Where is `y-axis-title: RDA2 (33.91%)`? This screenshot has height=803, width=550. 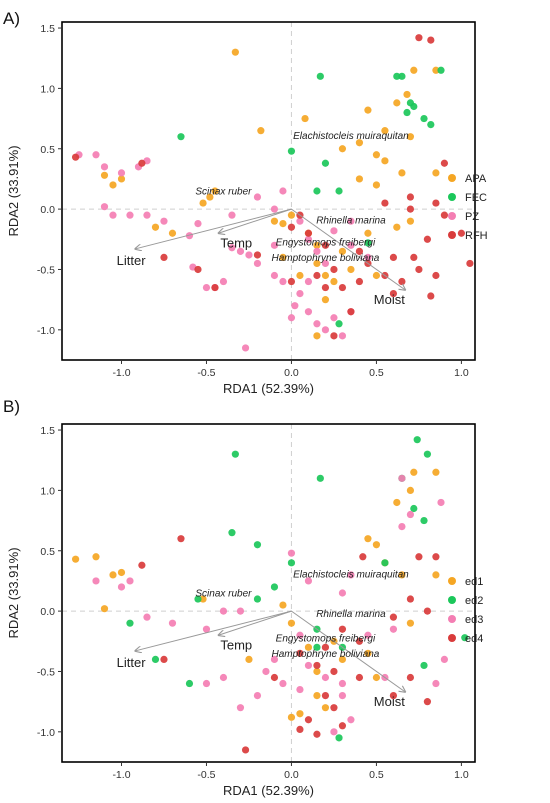
y-axis-title: RDA2 (33.91%) is located at coordinates (13, 592).